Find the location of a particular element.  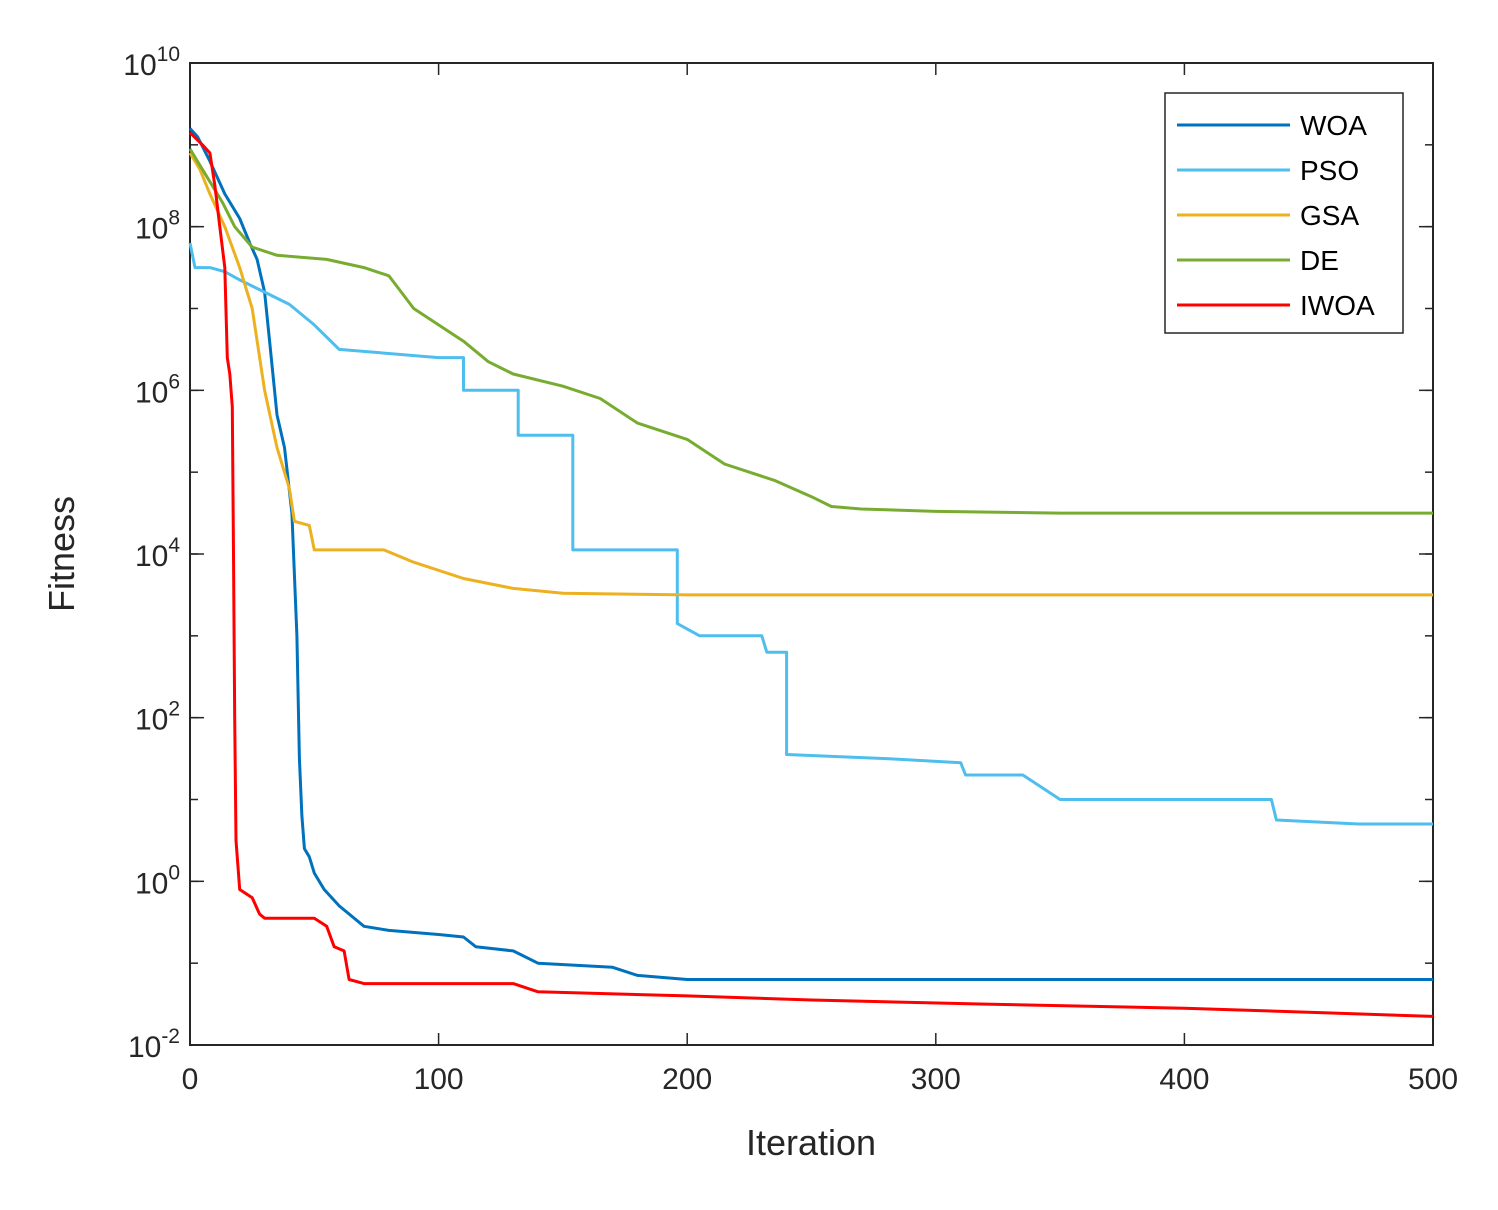

x-tick-label: 100 is located at coordinates (439, 1079).